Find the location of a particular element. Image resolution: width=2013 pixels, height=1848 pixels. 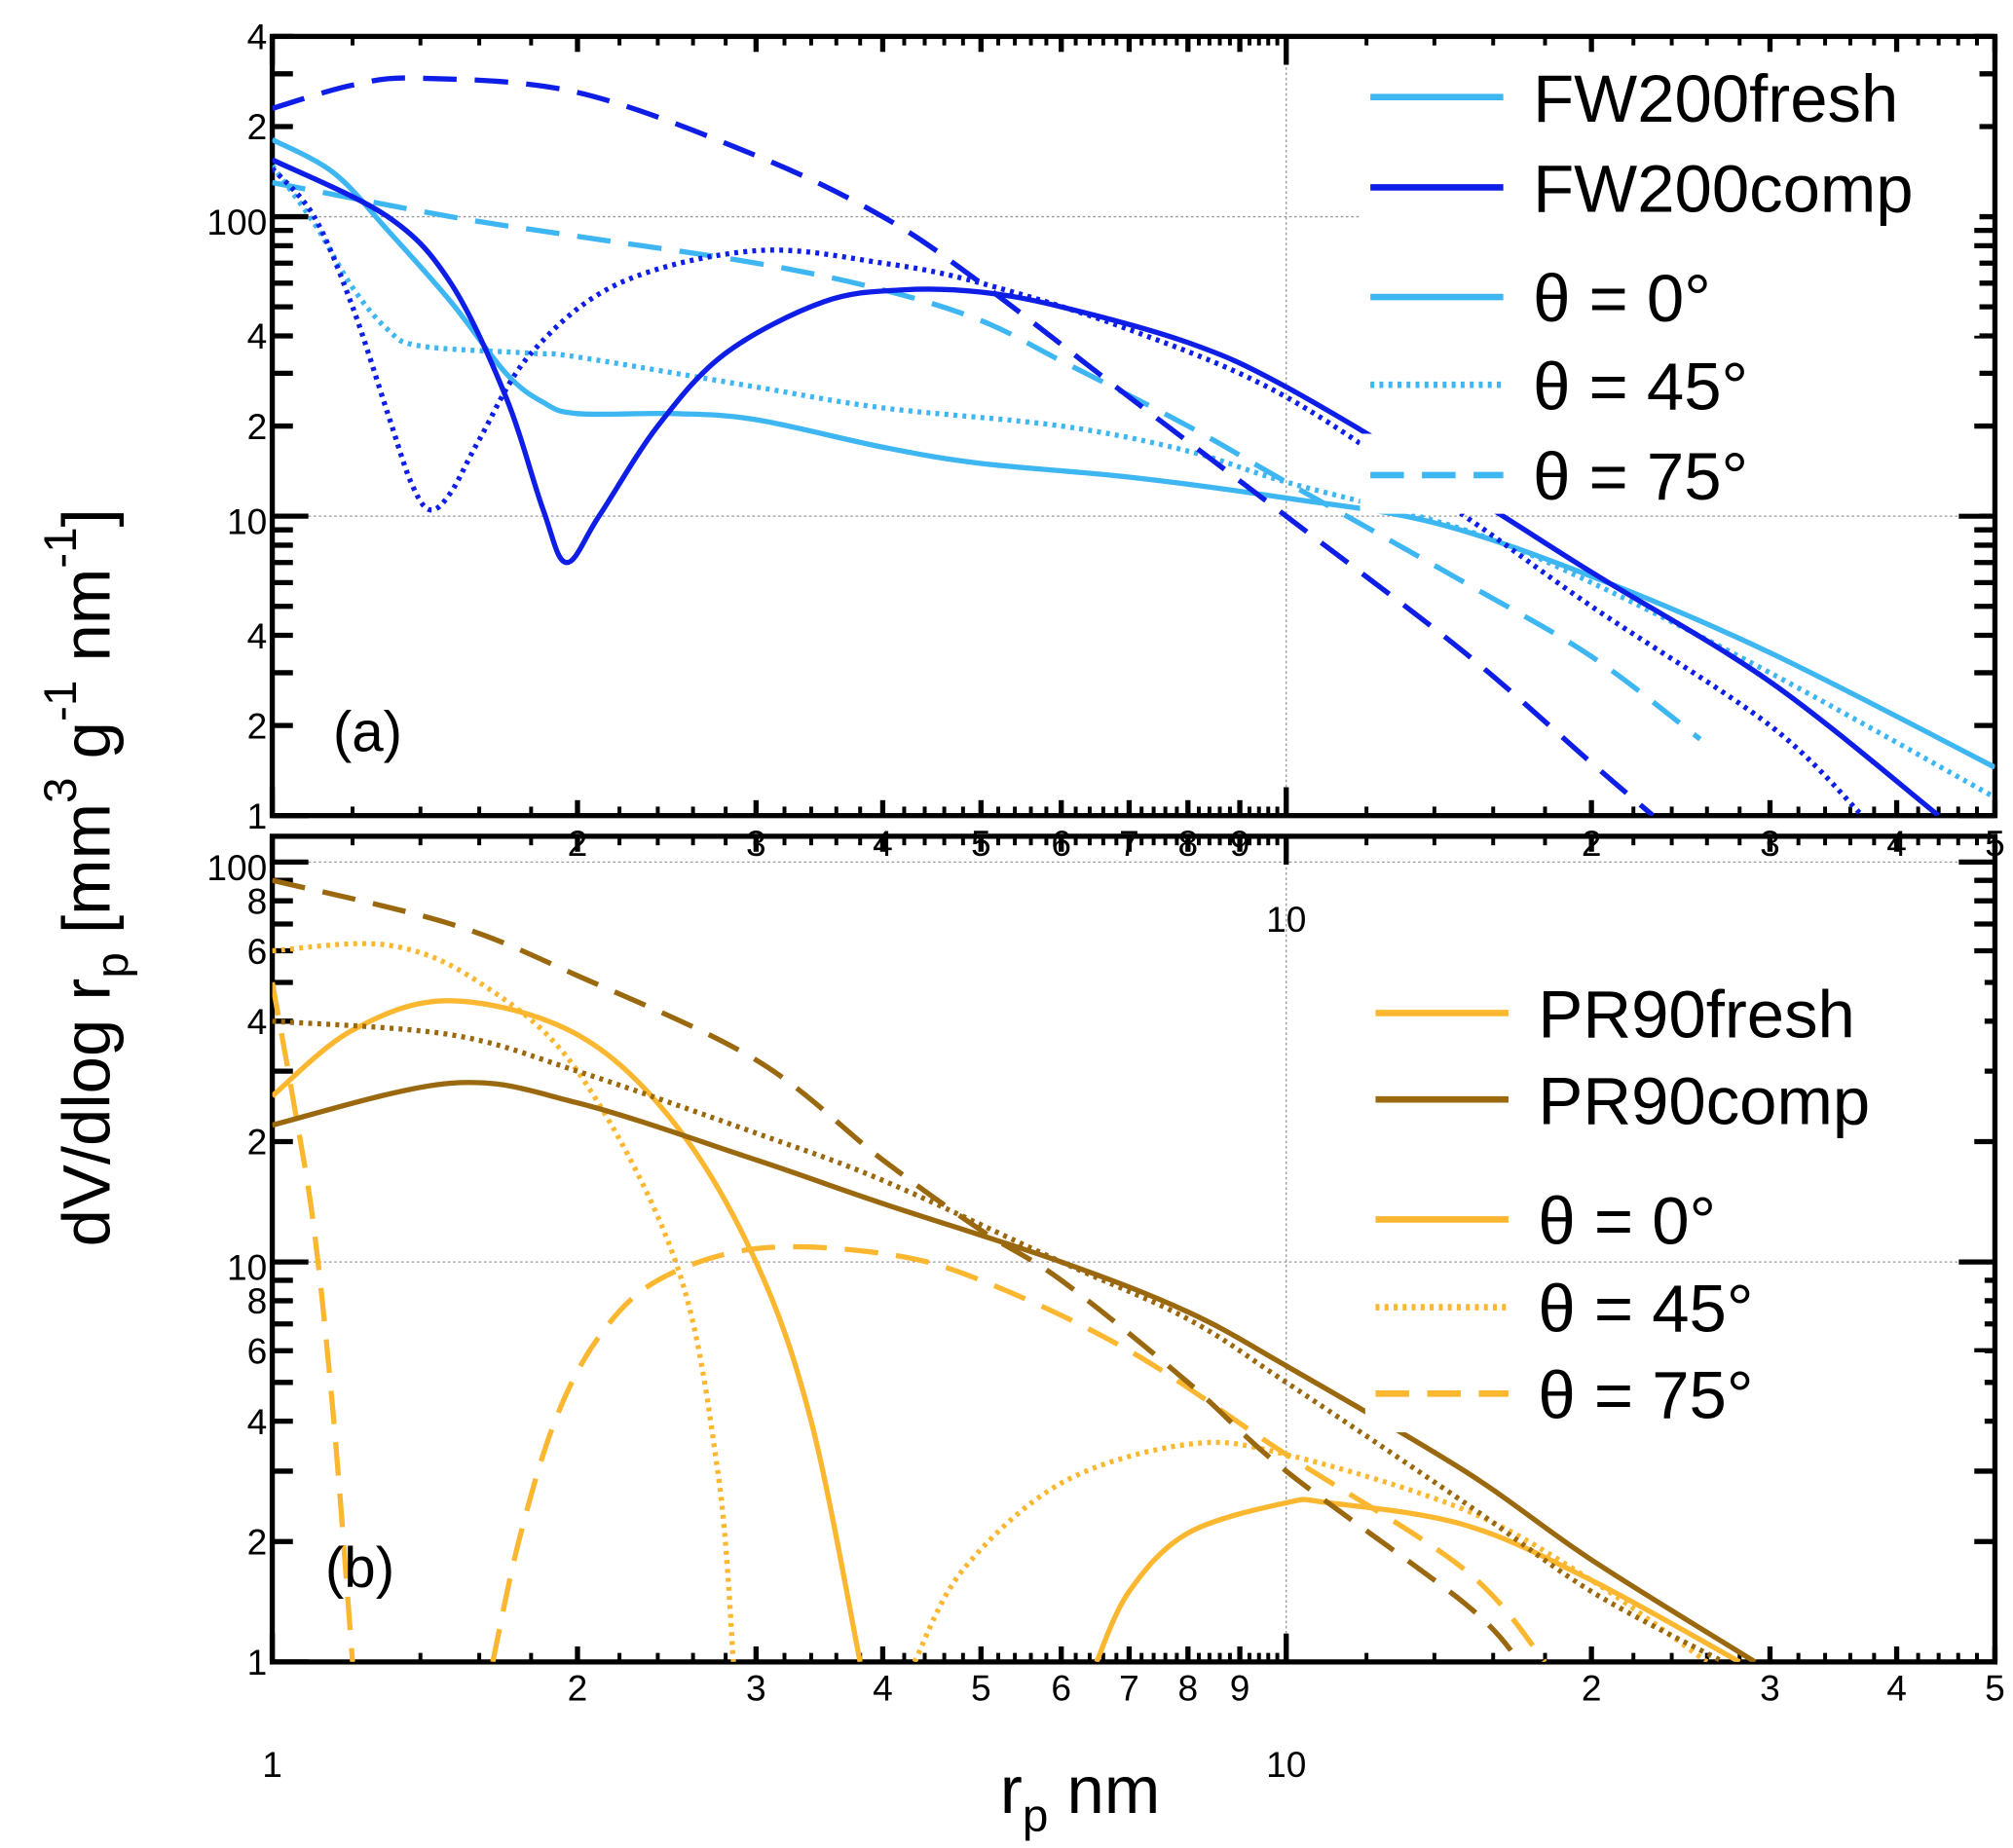

x-tick-label: 6 is located at coordinates (1061, 1688).